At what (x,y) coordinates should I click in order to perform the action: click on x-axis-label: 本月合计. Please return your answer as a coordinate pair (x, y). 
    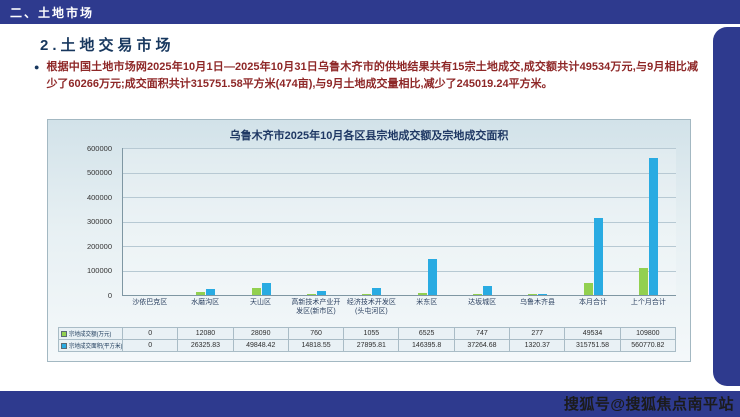
    Looking at the image, I should click on (592, 302).